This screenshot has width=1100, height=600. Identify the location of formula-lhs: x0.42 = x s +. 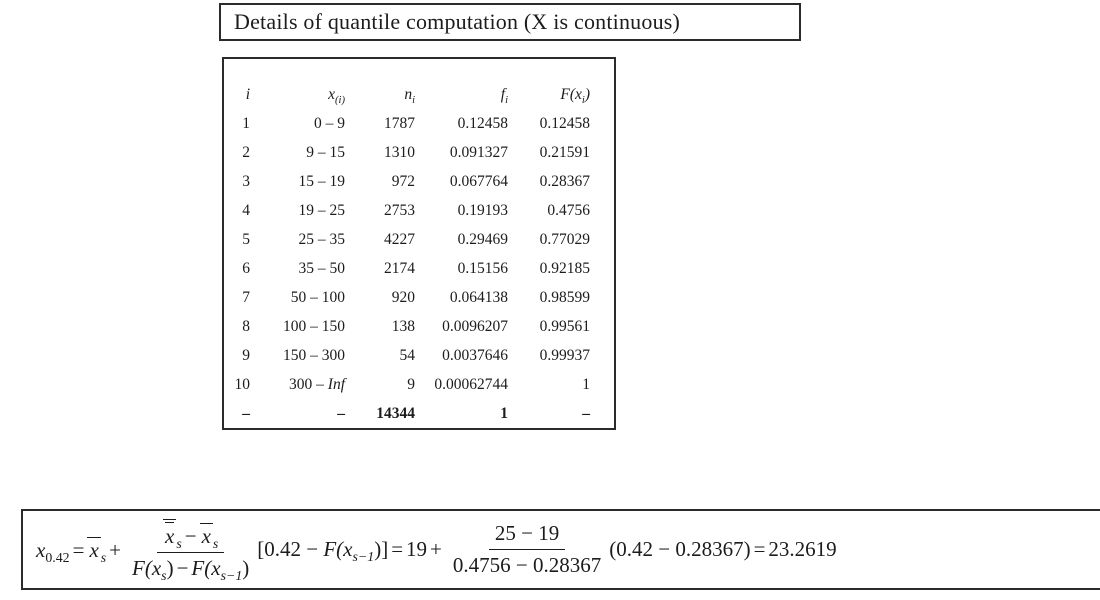
(79, 550).